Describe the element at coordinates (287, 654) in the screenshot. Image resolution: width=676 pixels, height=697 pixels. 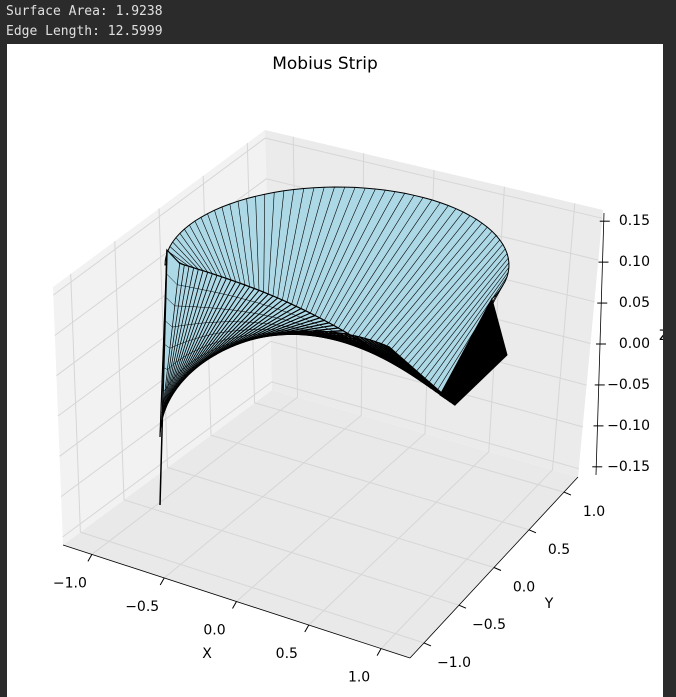
I see `x-tick-label: 0.5` at that location.